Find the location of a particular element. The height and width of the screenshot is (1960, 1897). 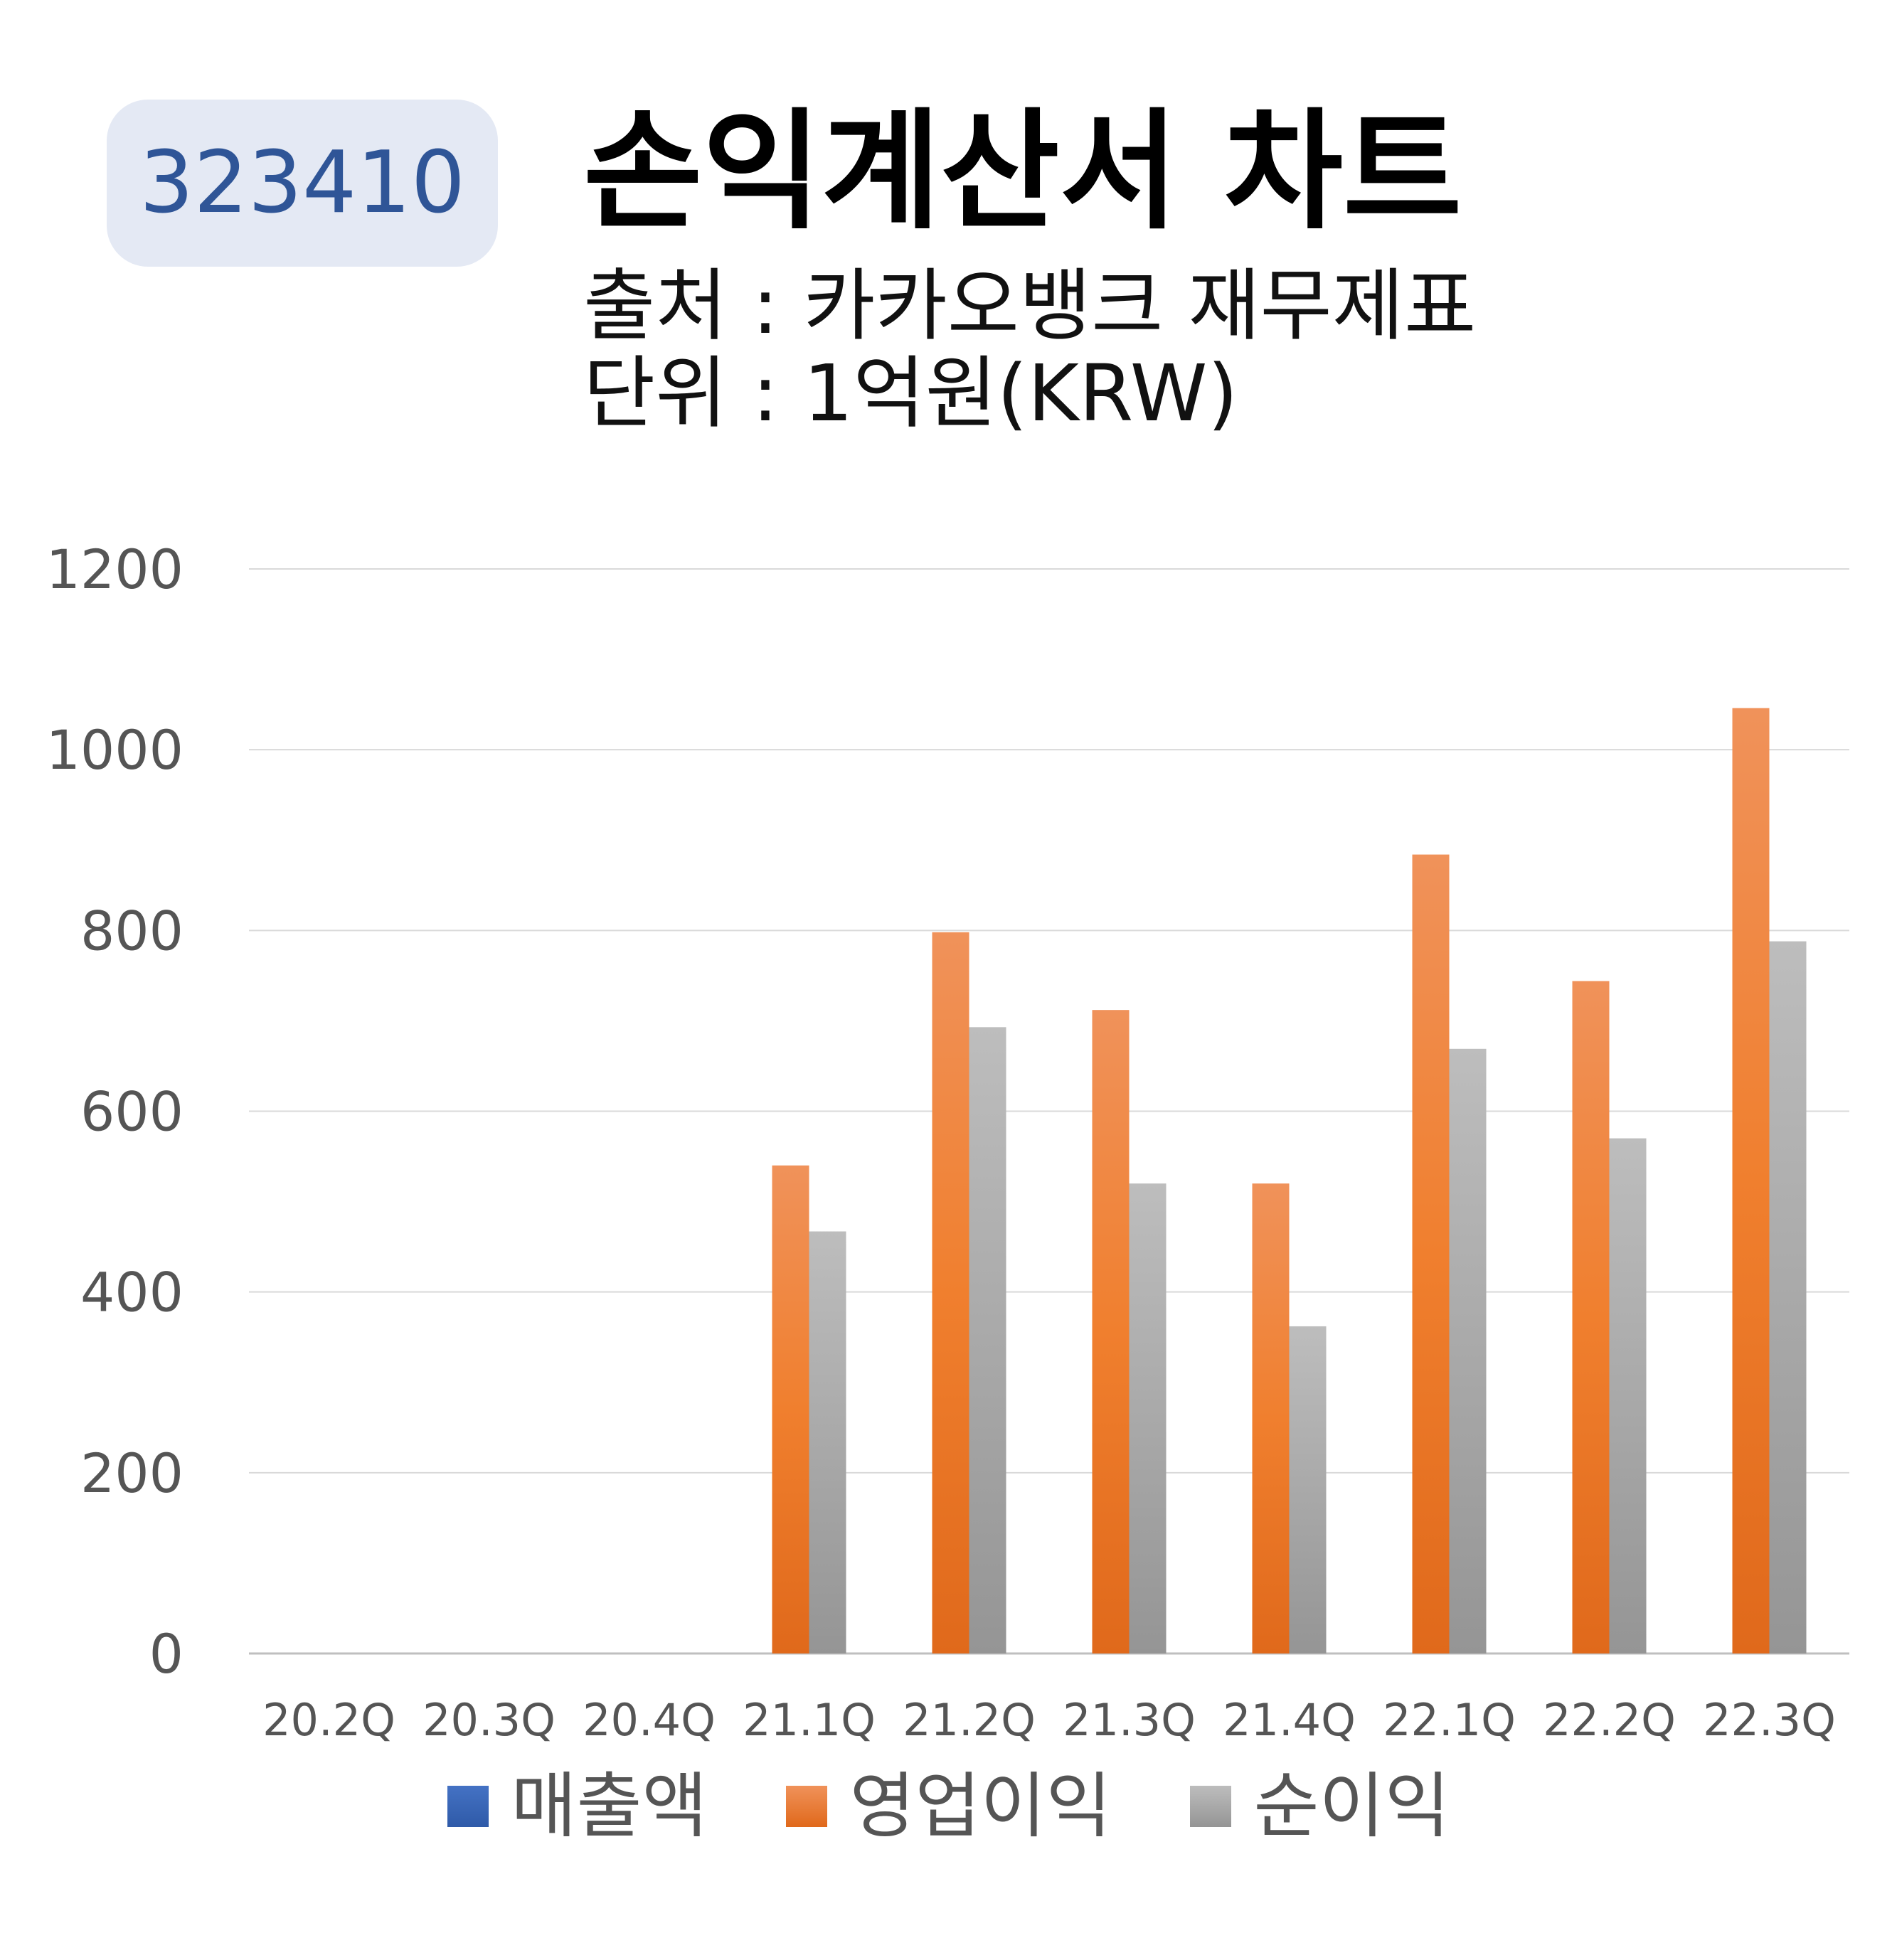

x-tick-label: 22.2Q is located at coordinates (1609, 1720).